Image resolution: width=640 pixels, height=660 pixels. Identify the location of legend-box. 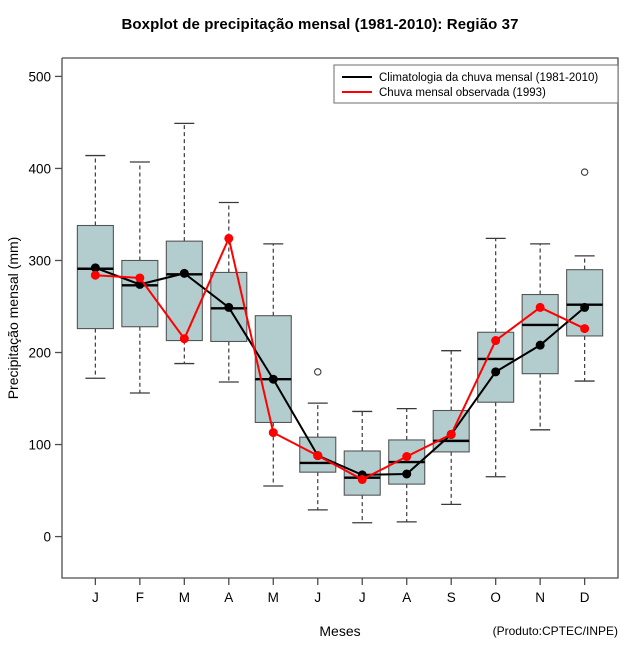
(476, 84).